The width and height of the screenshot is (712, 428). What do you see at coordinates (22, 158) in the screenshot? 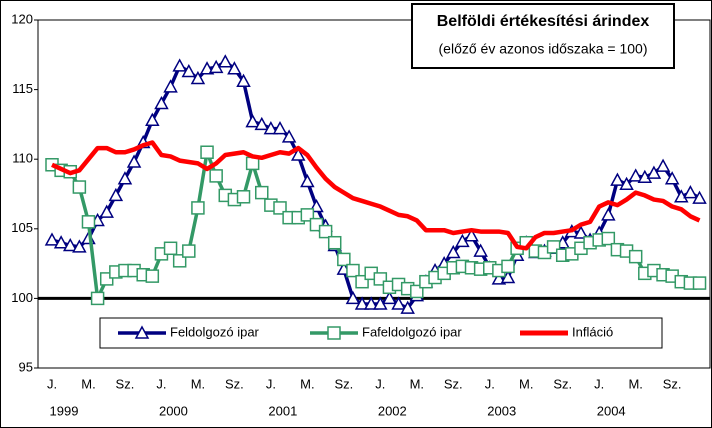
I see `y-tick-label: 110` at bounding box center [22, 158].